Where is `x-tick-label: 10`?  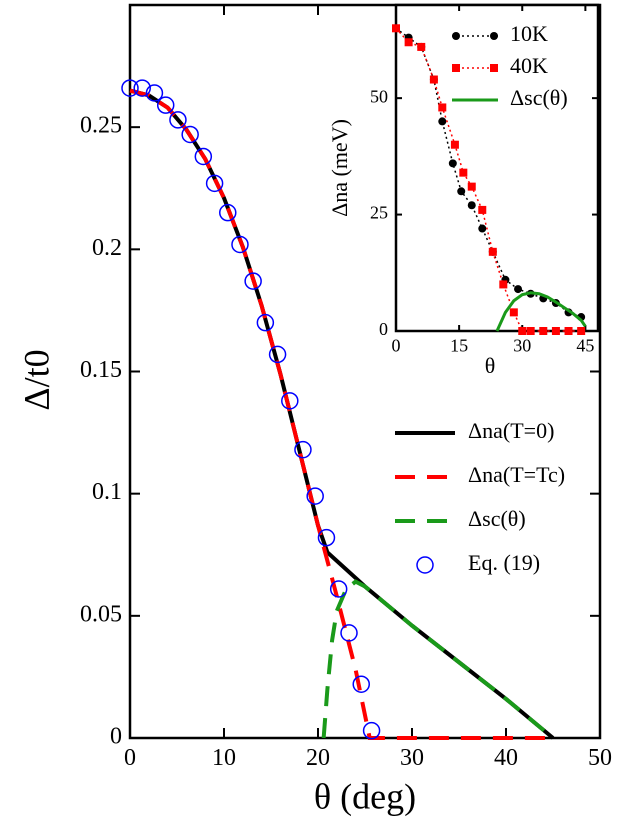 x-tick-label: 10 is located at coordinates (224, 758).